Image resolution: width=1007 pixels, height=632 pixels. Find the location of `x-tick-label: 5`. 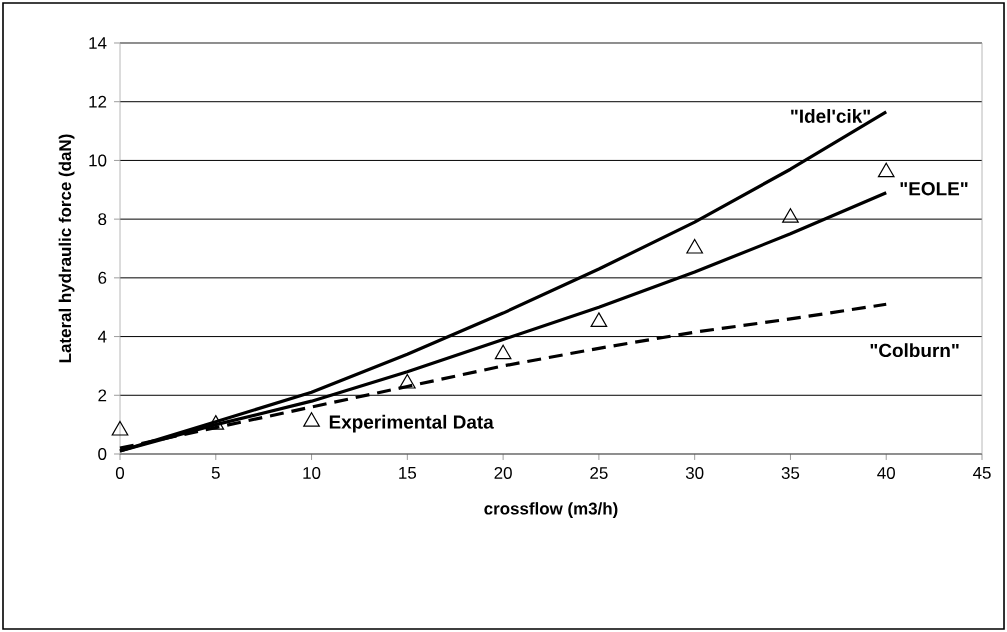

x-tick-label: 5 is located at coordinates (215, 473).